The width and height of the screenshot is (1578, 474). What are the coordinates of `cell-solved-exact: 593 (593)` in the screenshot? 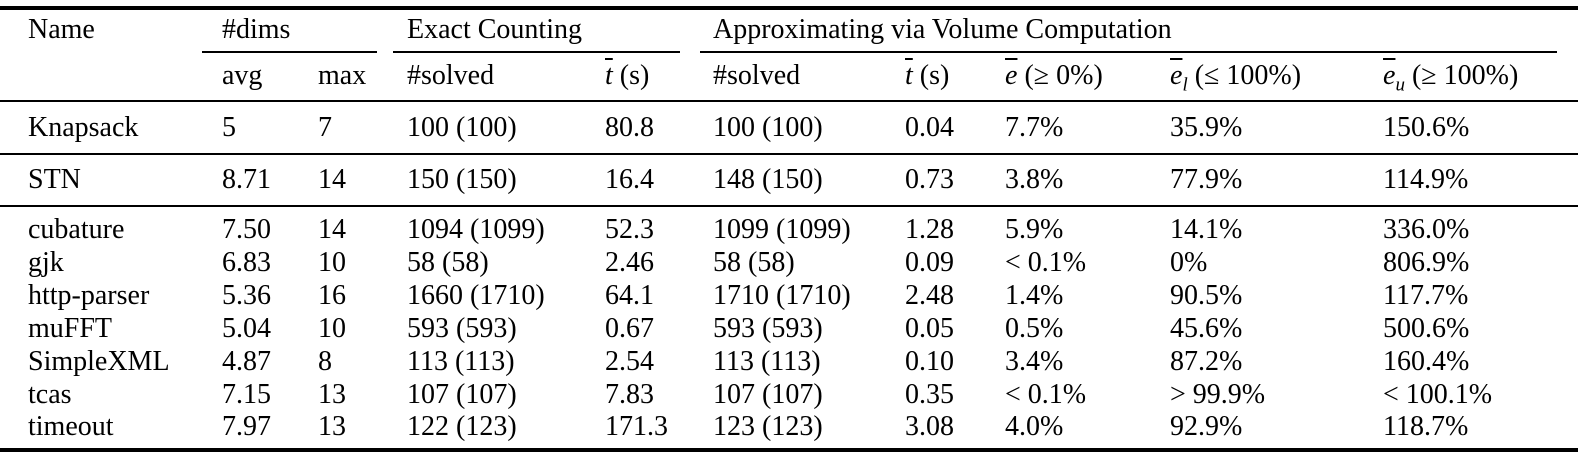 It's located at (462, 328).